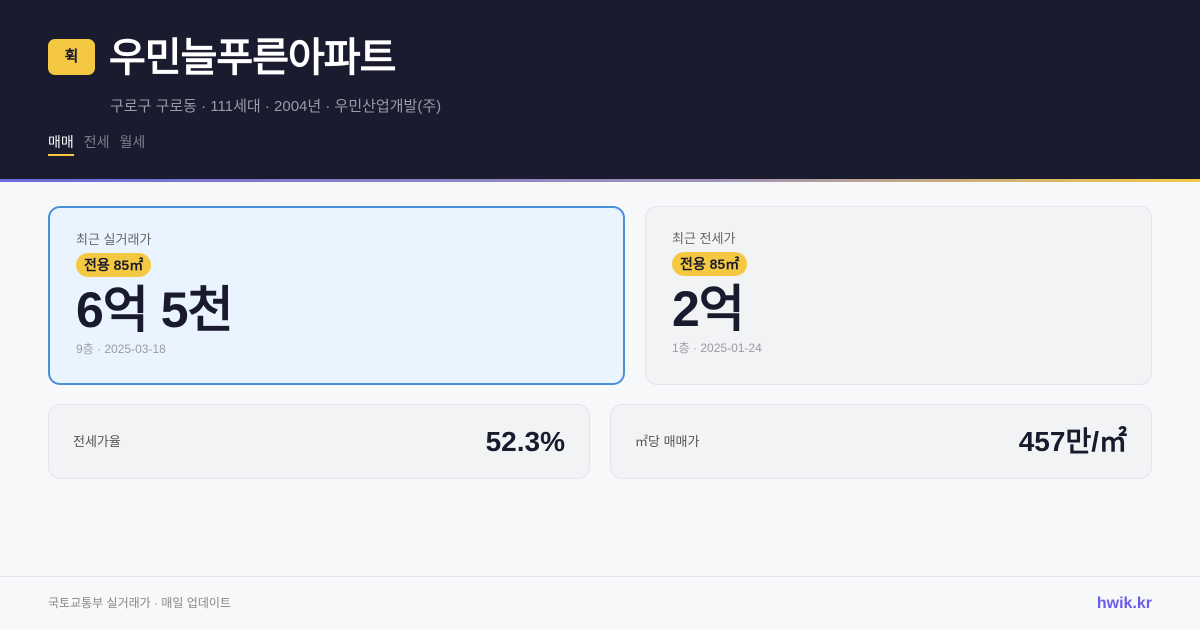  Describe the element at coordinates (704, 238) in the screenshot. I see `card-label: 최근 전세가` at that location.